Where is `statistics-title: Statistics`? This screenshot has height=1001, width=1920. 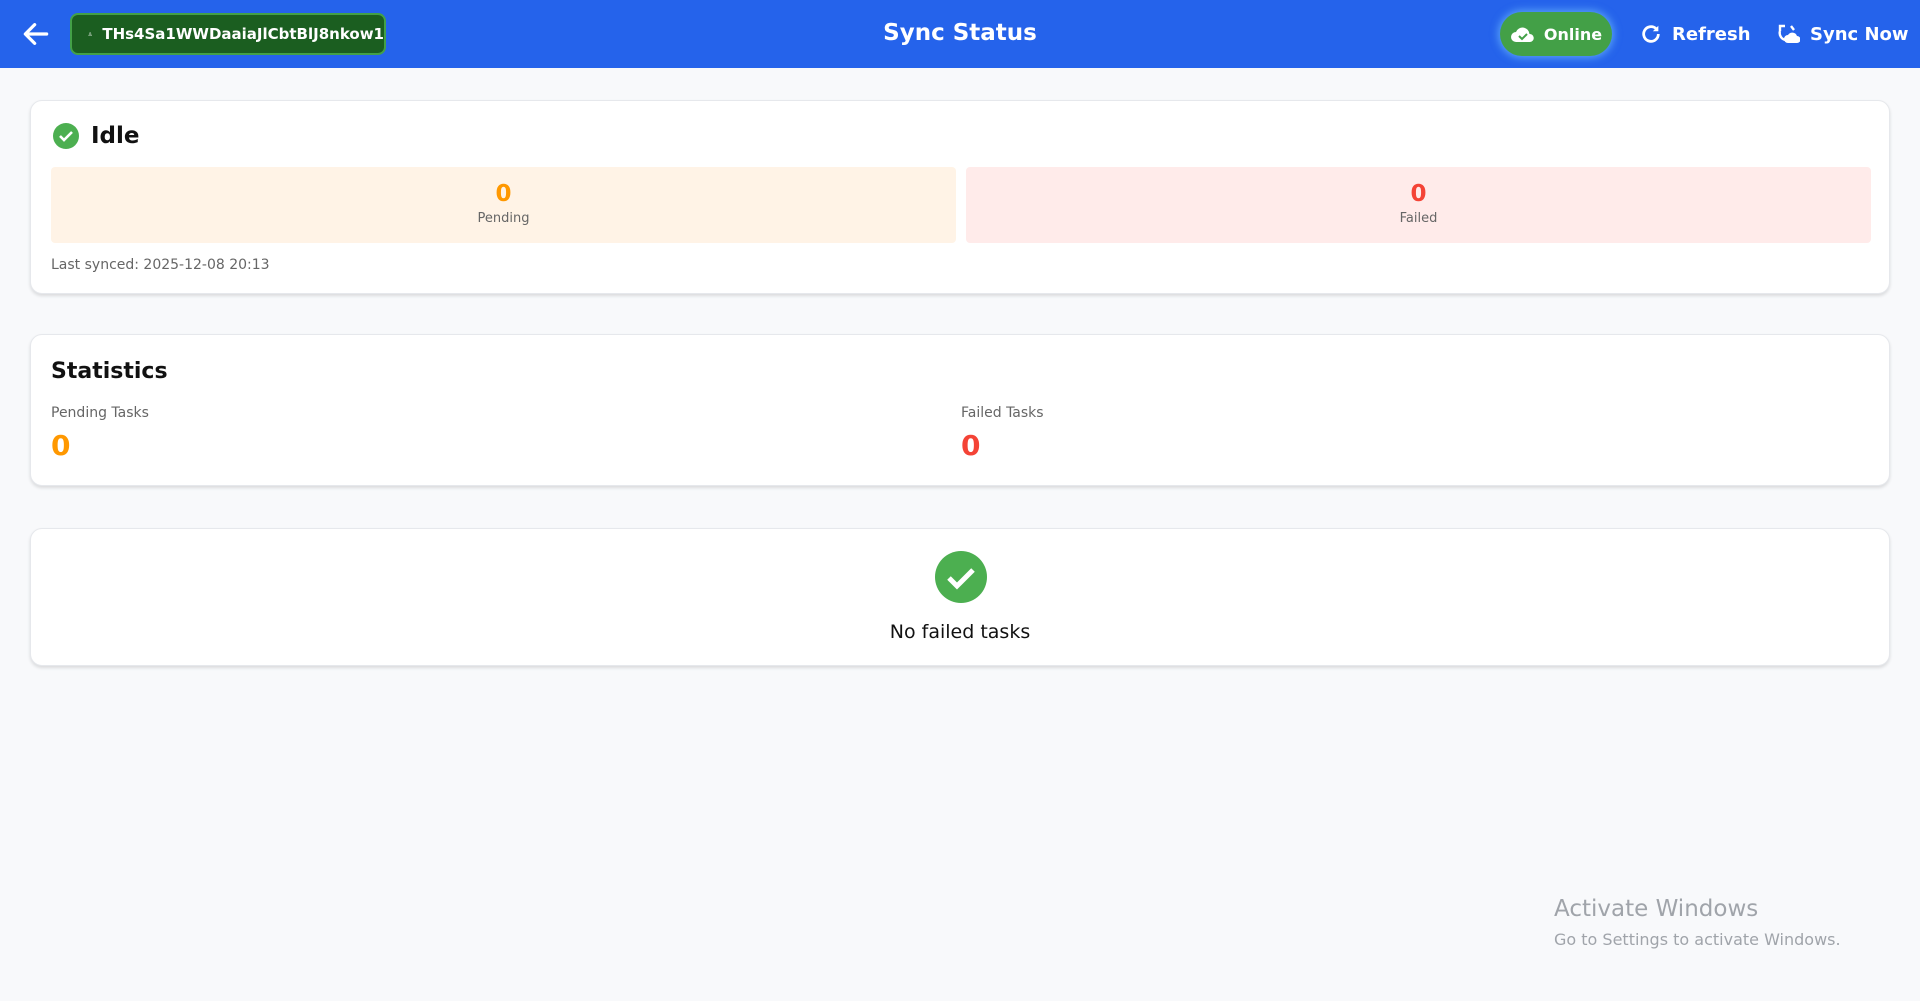
statistics-title: Statistics is located at coordinates (109, 371).